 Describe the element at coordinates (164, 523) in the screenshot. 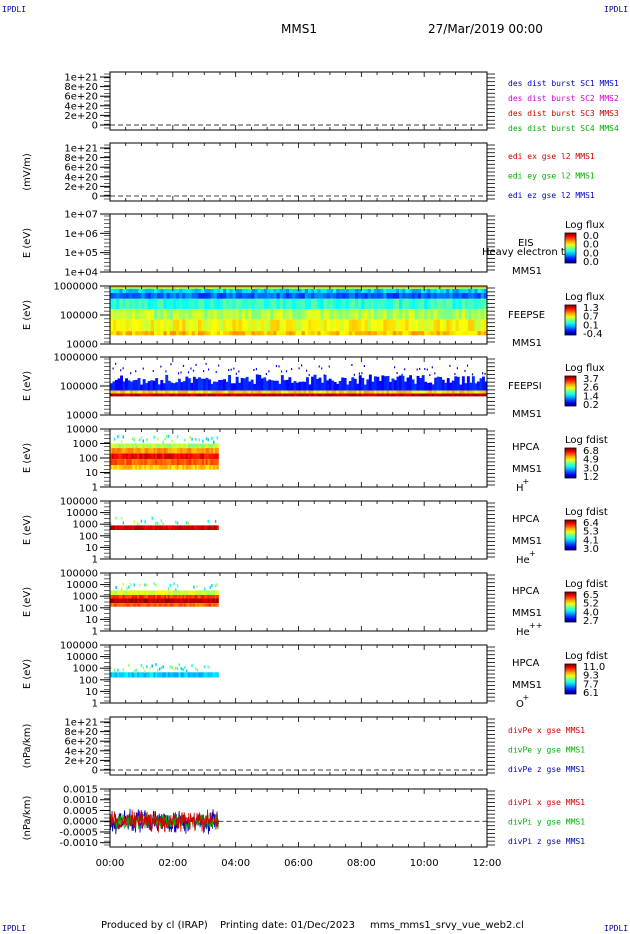

I see `spectrogram-hpca_he` at that location.